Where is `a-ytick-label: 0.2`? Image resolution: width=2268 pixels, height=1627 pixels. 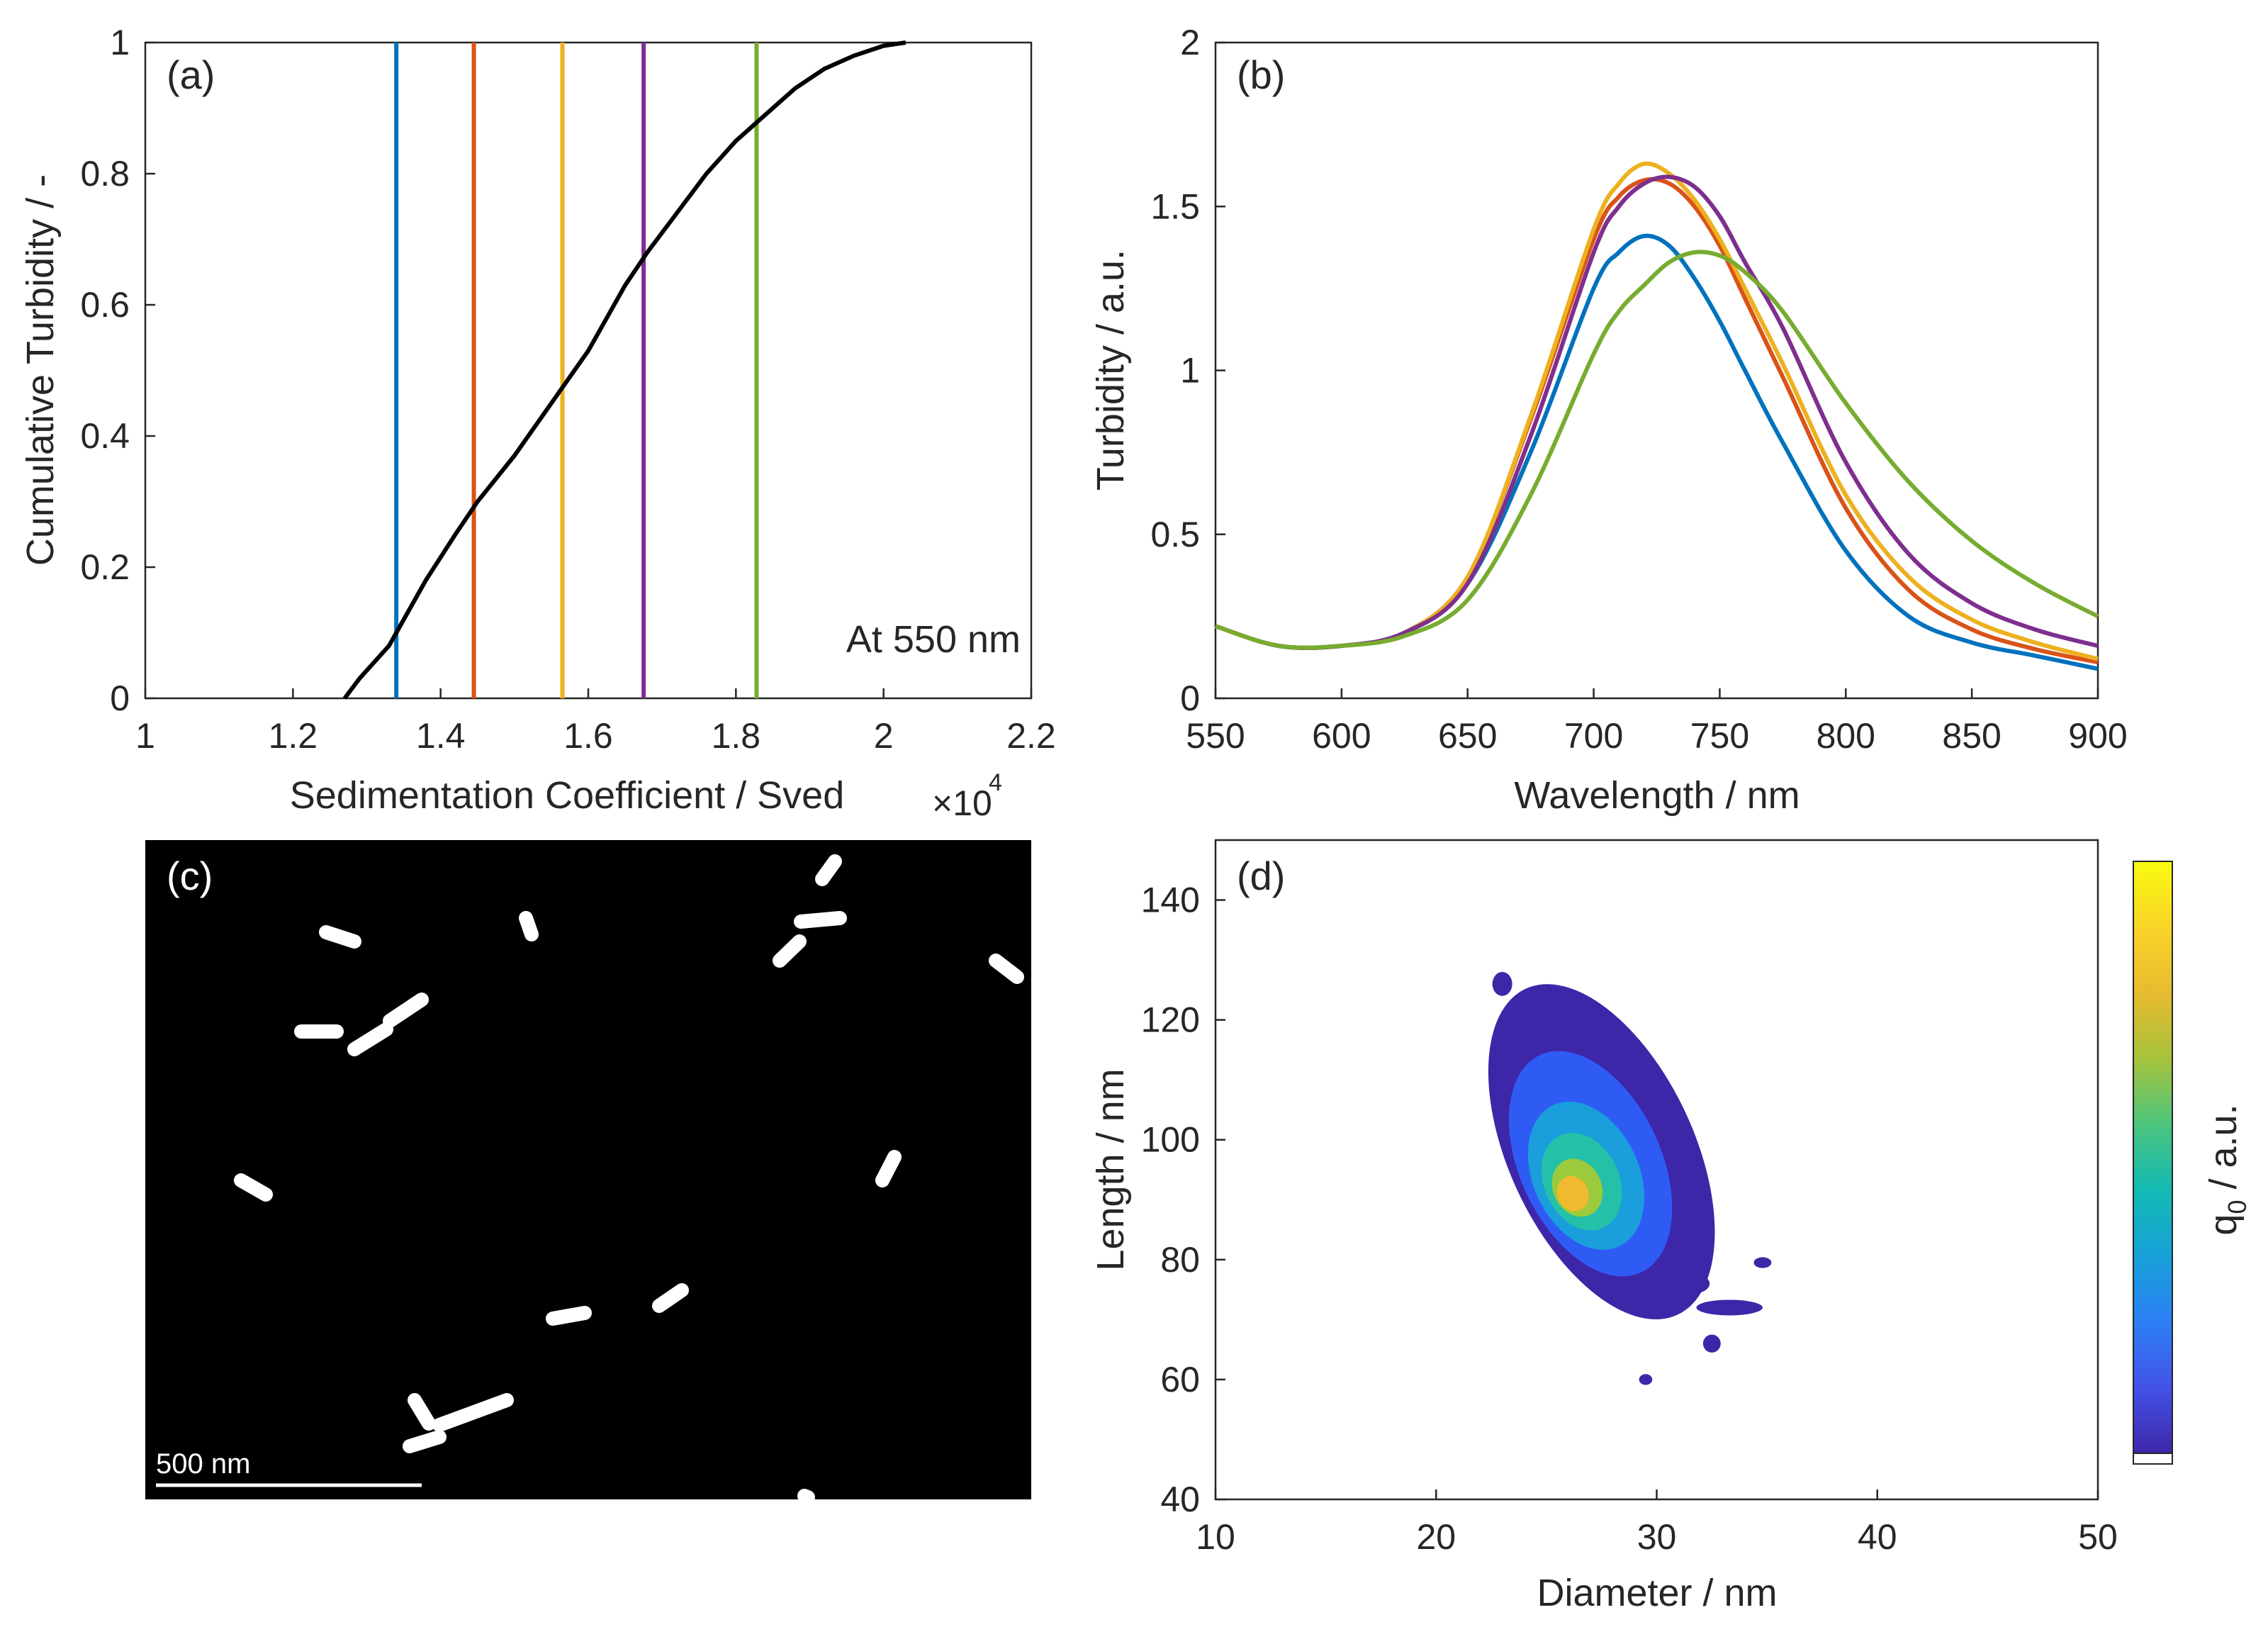 a-ytick-label: 0.2 is located at coordinates (105, 567).